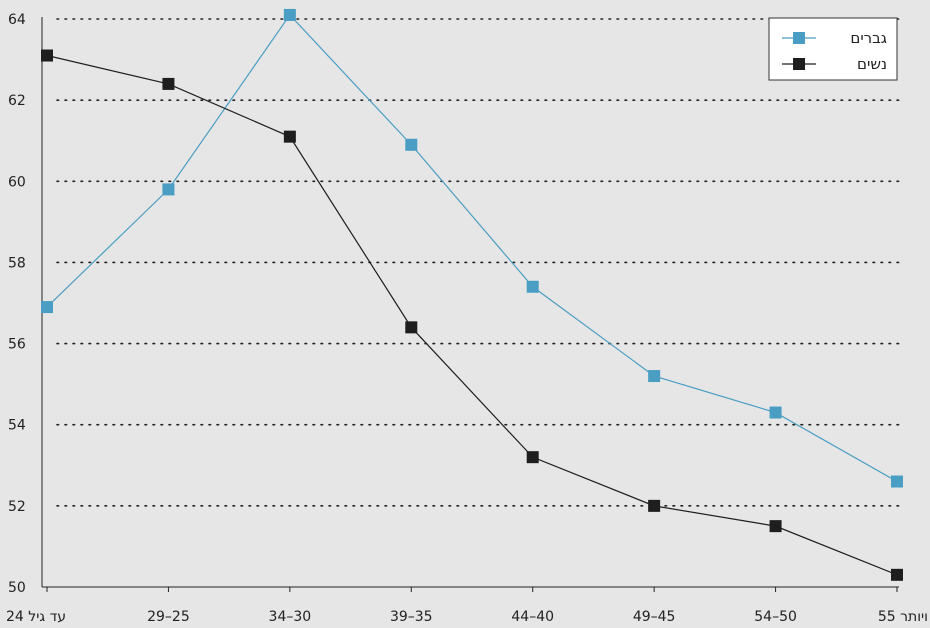 Image resolution: width=930 pixels, height=628 pixels. I want to click on x-tick-label-5: 49–45, so click(654, 617).